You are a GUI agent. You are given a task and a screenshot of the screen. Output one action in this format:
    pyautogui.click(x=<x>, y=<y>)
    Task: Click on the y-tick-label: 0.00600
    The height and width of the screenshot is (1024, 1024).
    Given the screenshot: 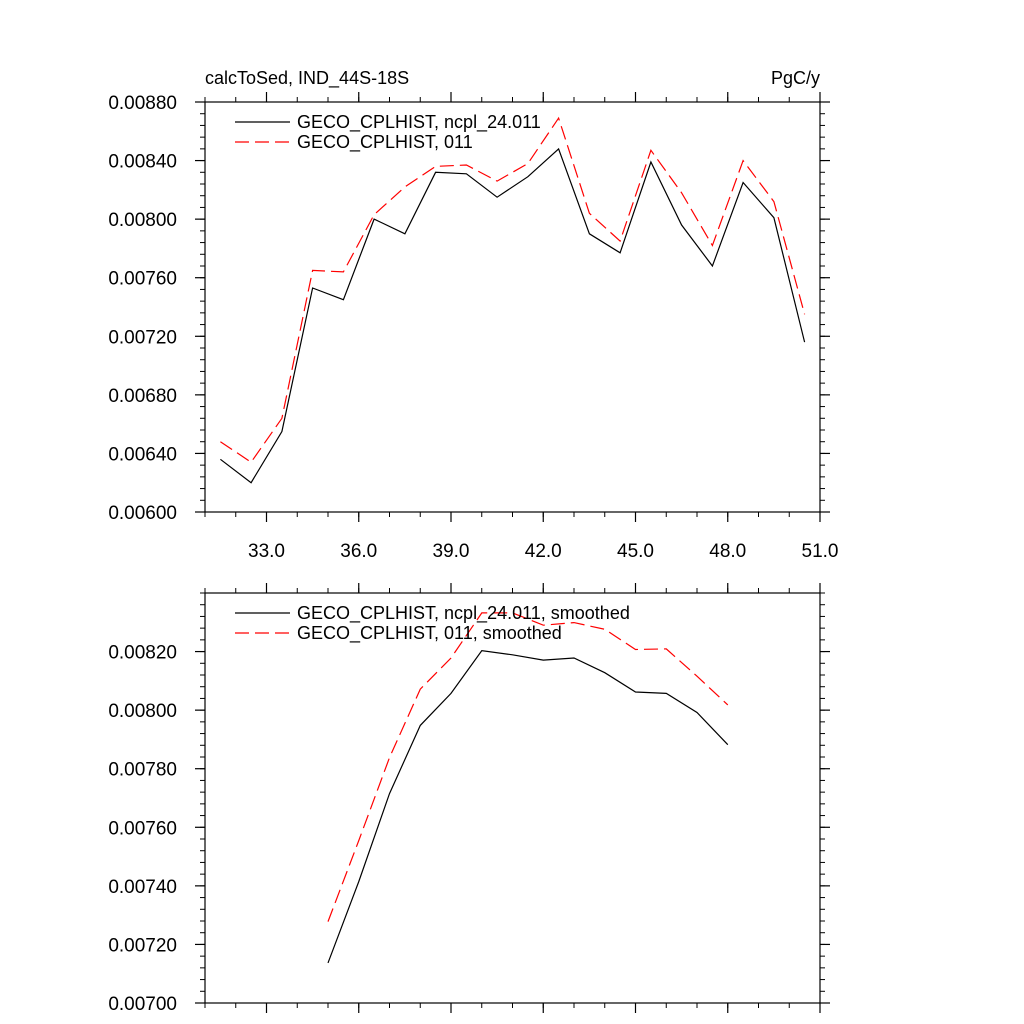 What is the action you would take?
    pyautogui.click(x=142, y=513)
    